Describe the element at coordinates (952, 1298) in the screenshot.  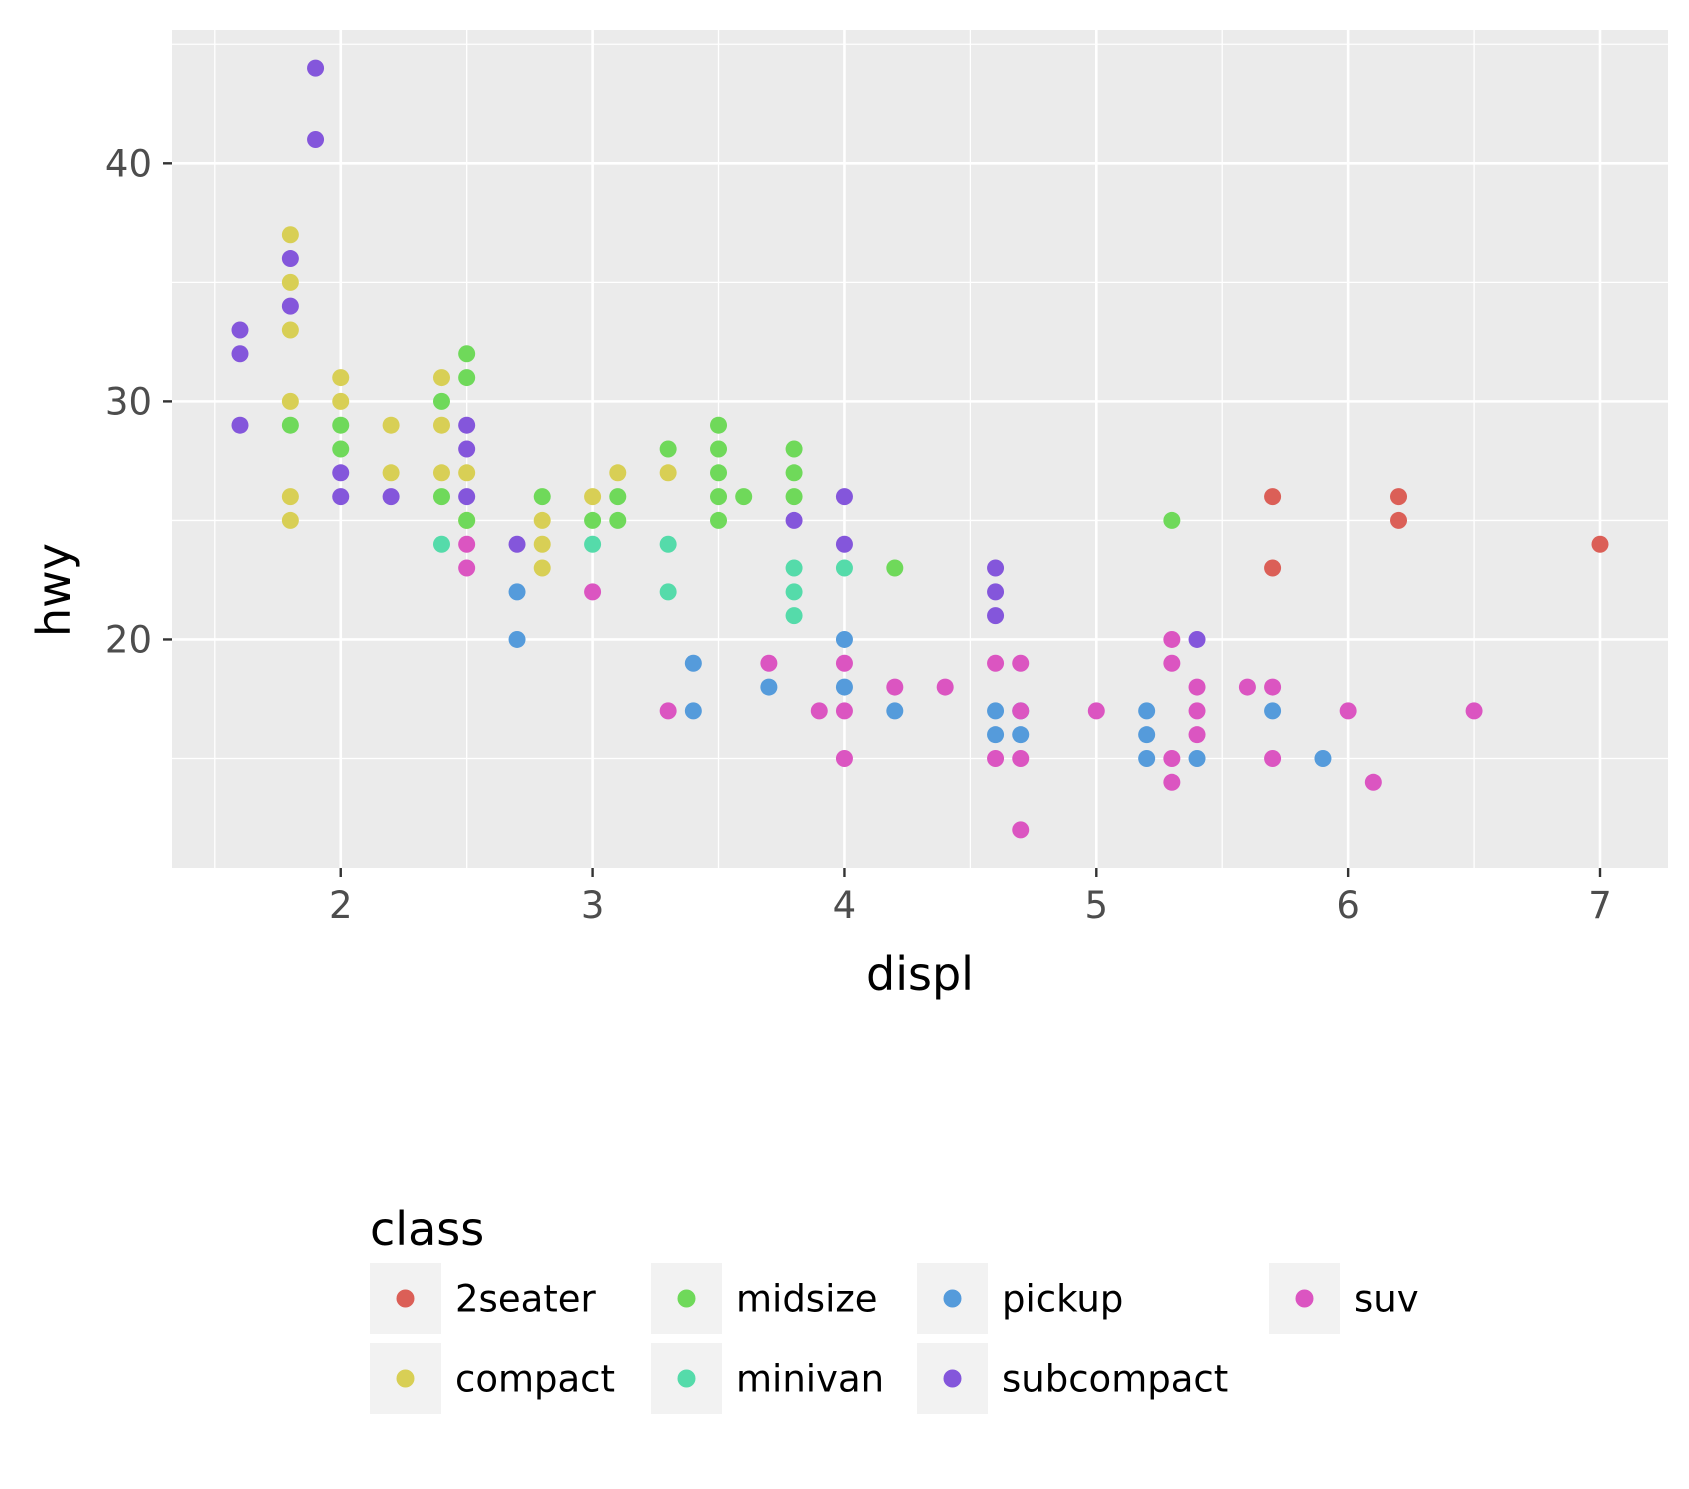
I see `legend-marker-pickup` at that location.